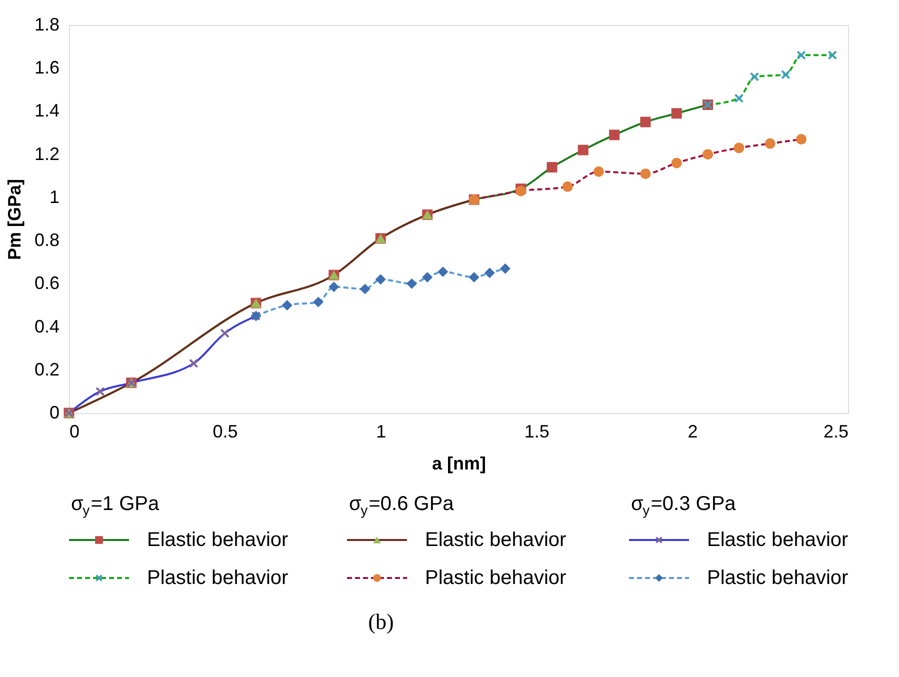 The width and height of the screenshot is (899, 677). What do you see at coordinates (75, 432) in the screenshot?
I see `x-tick-label: 0` at bounding box center [75, 432].